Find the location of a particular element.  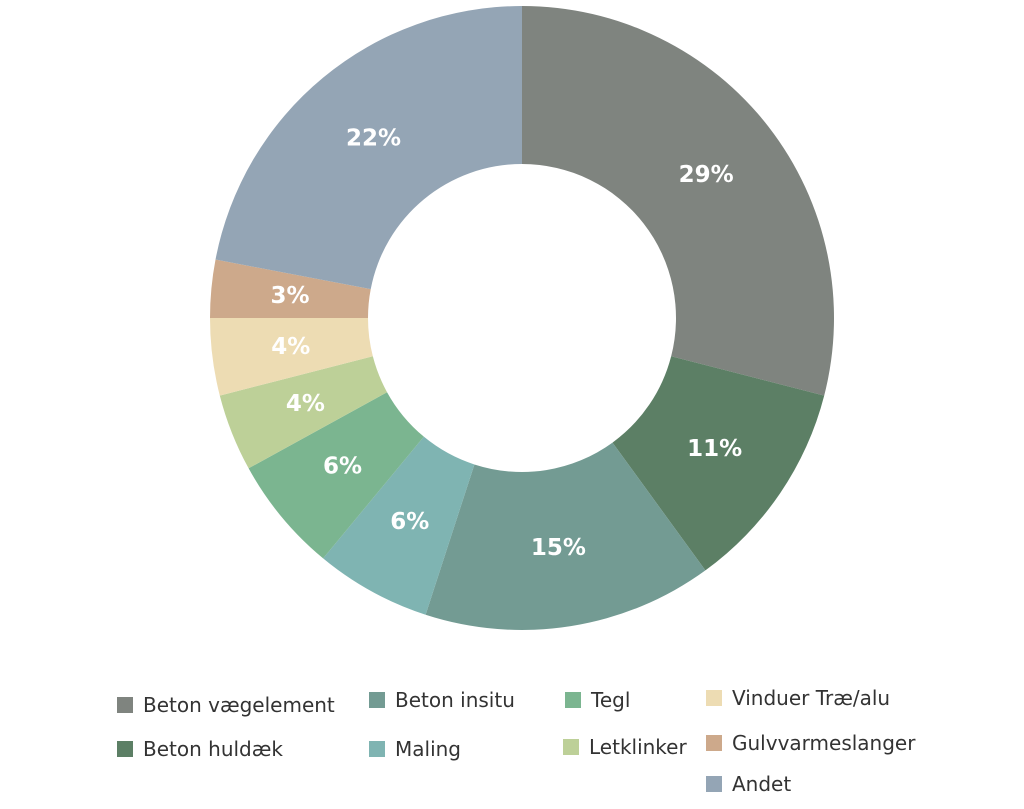

slice-label: 3% is located at coordinates (290, 296).